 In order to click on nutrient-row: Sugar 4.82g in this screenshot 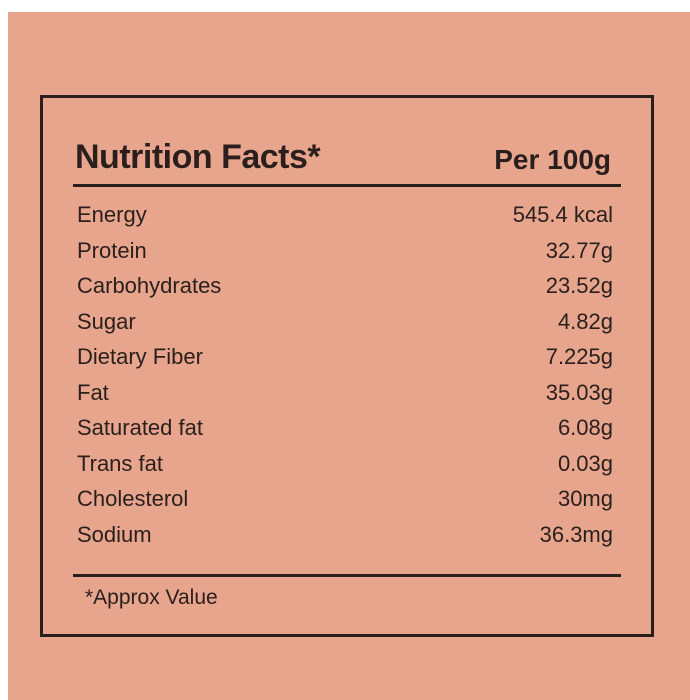, I will do `click(345, 327)`.